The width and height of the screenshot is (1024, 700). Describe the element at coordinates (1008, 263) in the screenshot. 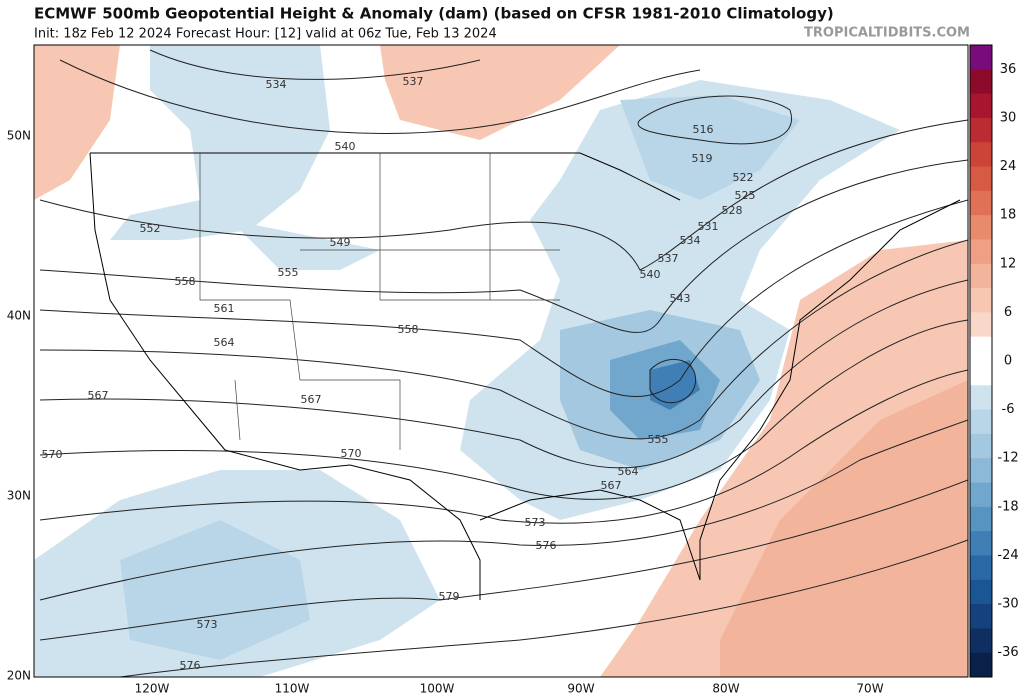

I see `colorbar-label: 12` at that location.